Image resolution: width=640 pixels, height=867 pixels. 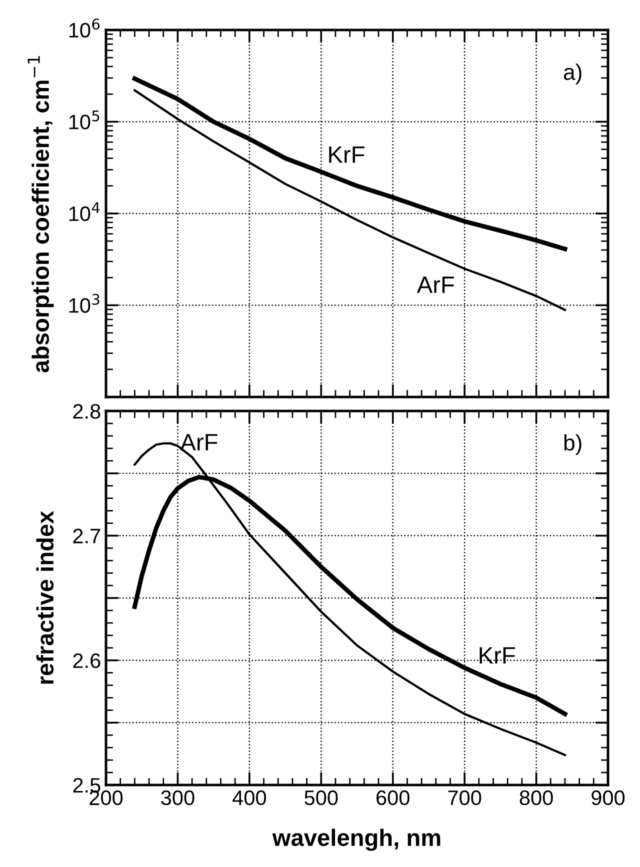 I want to click on legend-label: ArF, so click(x=199, y=442).